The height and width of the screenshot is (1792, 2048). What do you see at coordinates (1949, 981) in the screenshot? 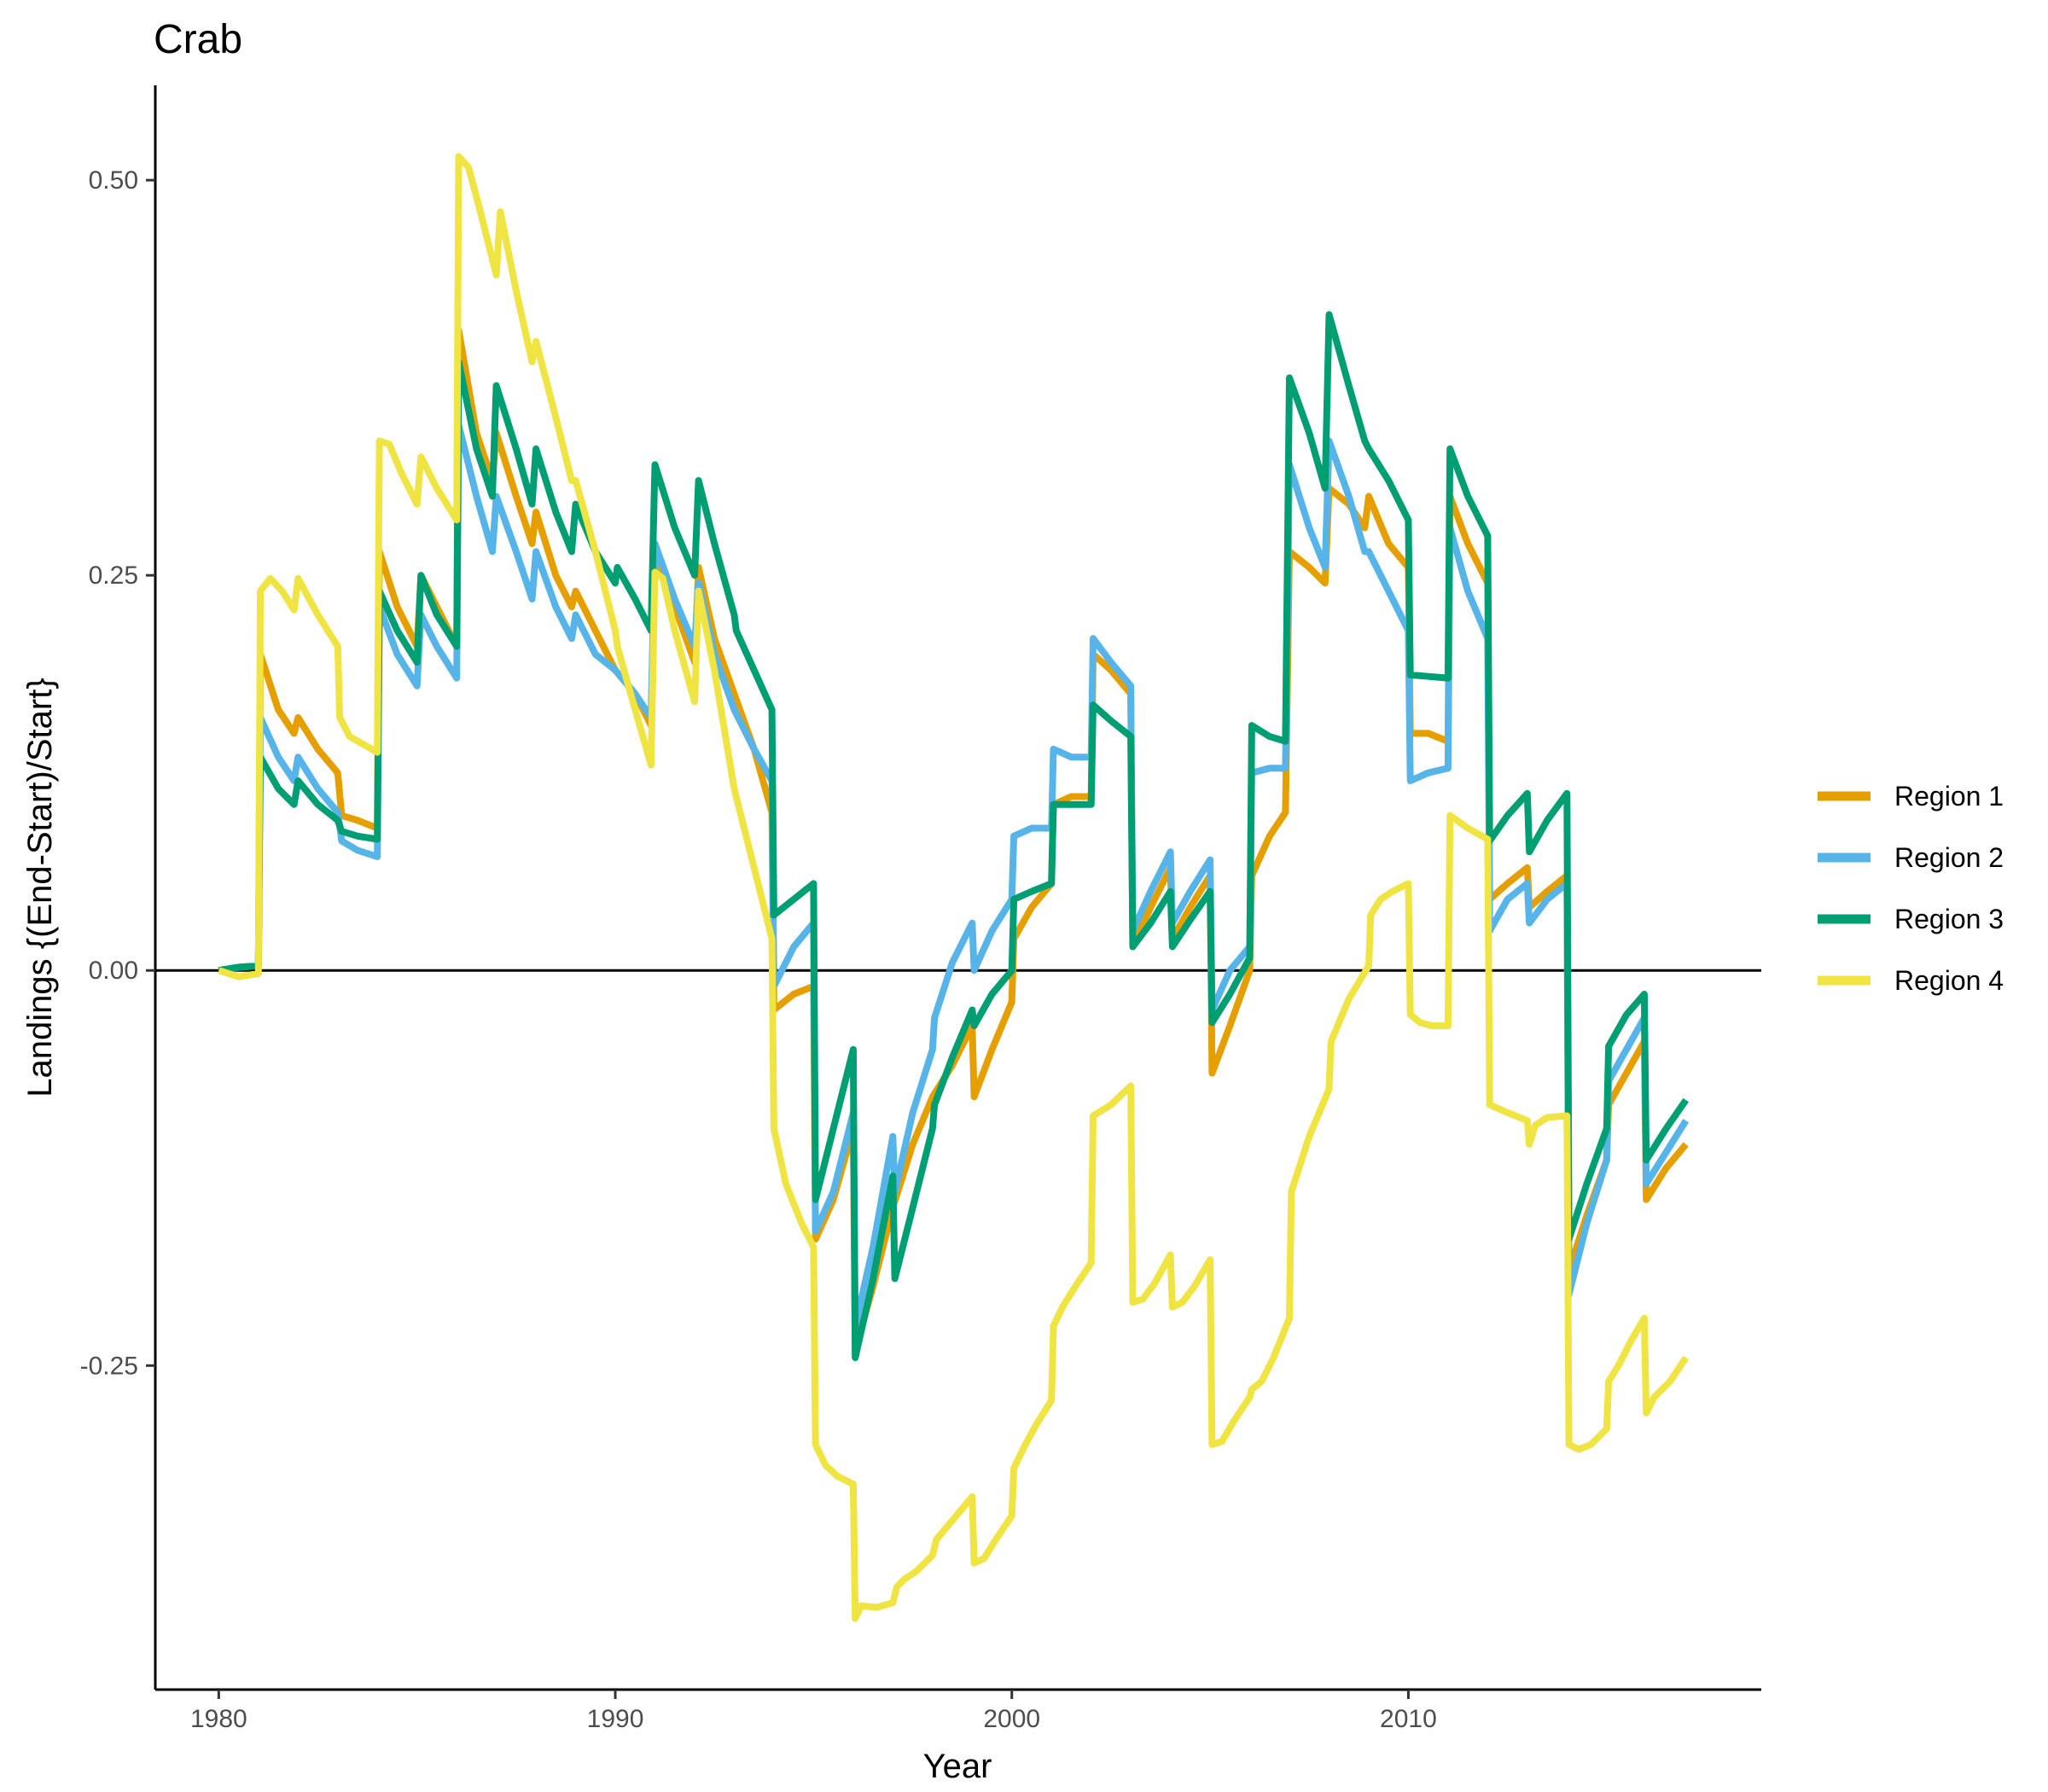
I see `legend-label: Region 4` at bounding box center [1949, 981].